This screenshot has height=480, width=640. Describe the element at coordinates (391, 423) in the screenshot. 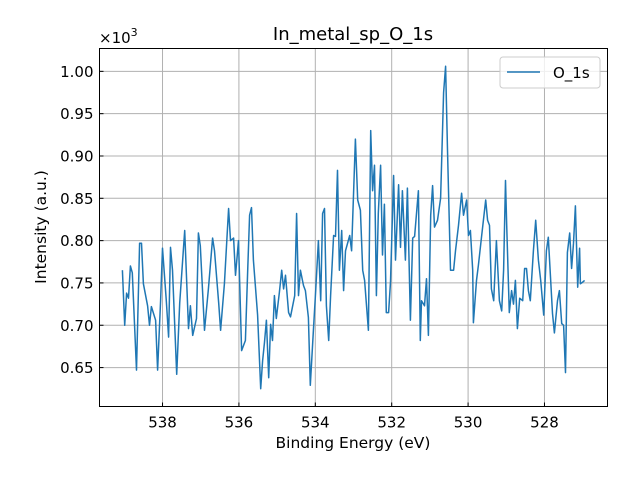

I see `x-tick-label: 532` at that location.